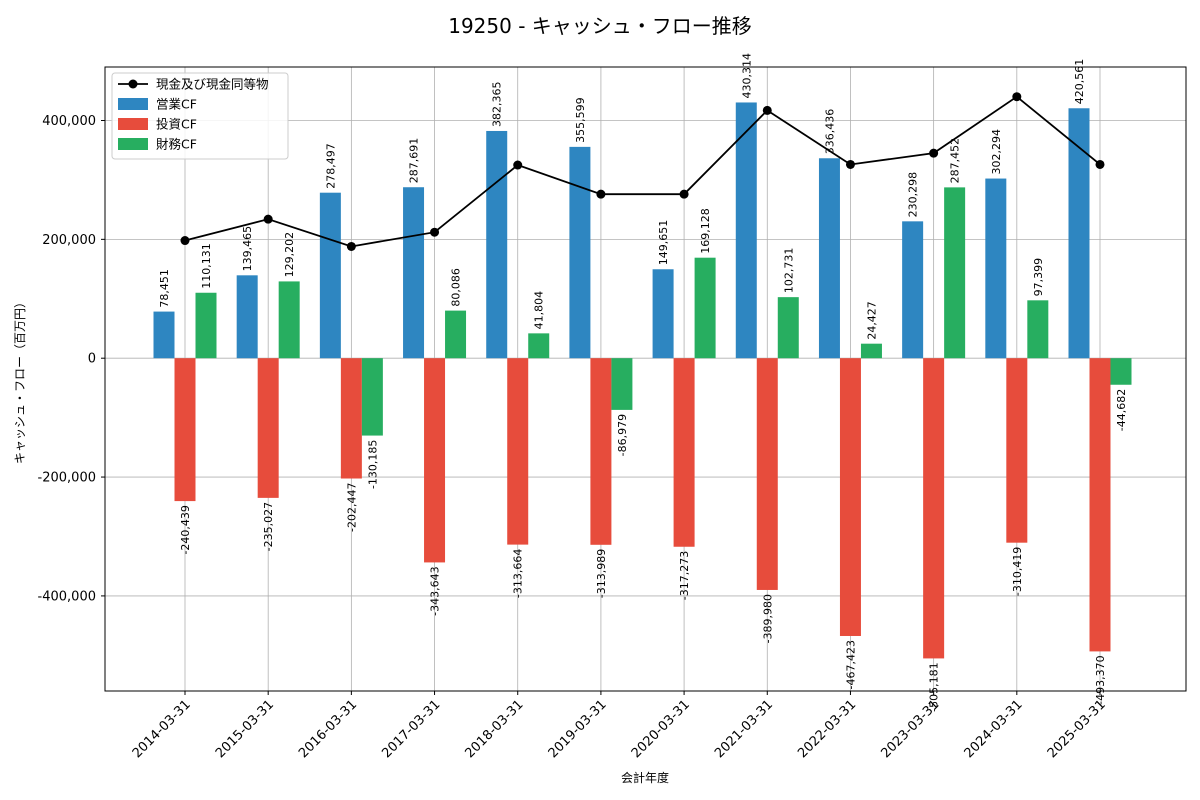 This screenshot has height=800, width=1200. I want to click on data-label-投資CF: -313,989, so click(601, 573).